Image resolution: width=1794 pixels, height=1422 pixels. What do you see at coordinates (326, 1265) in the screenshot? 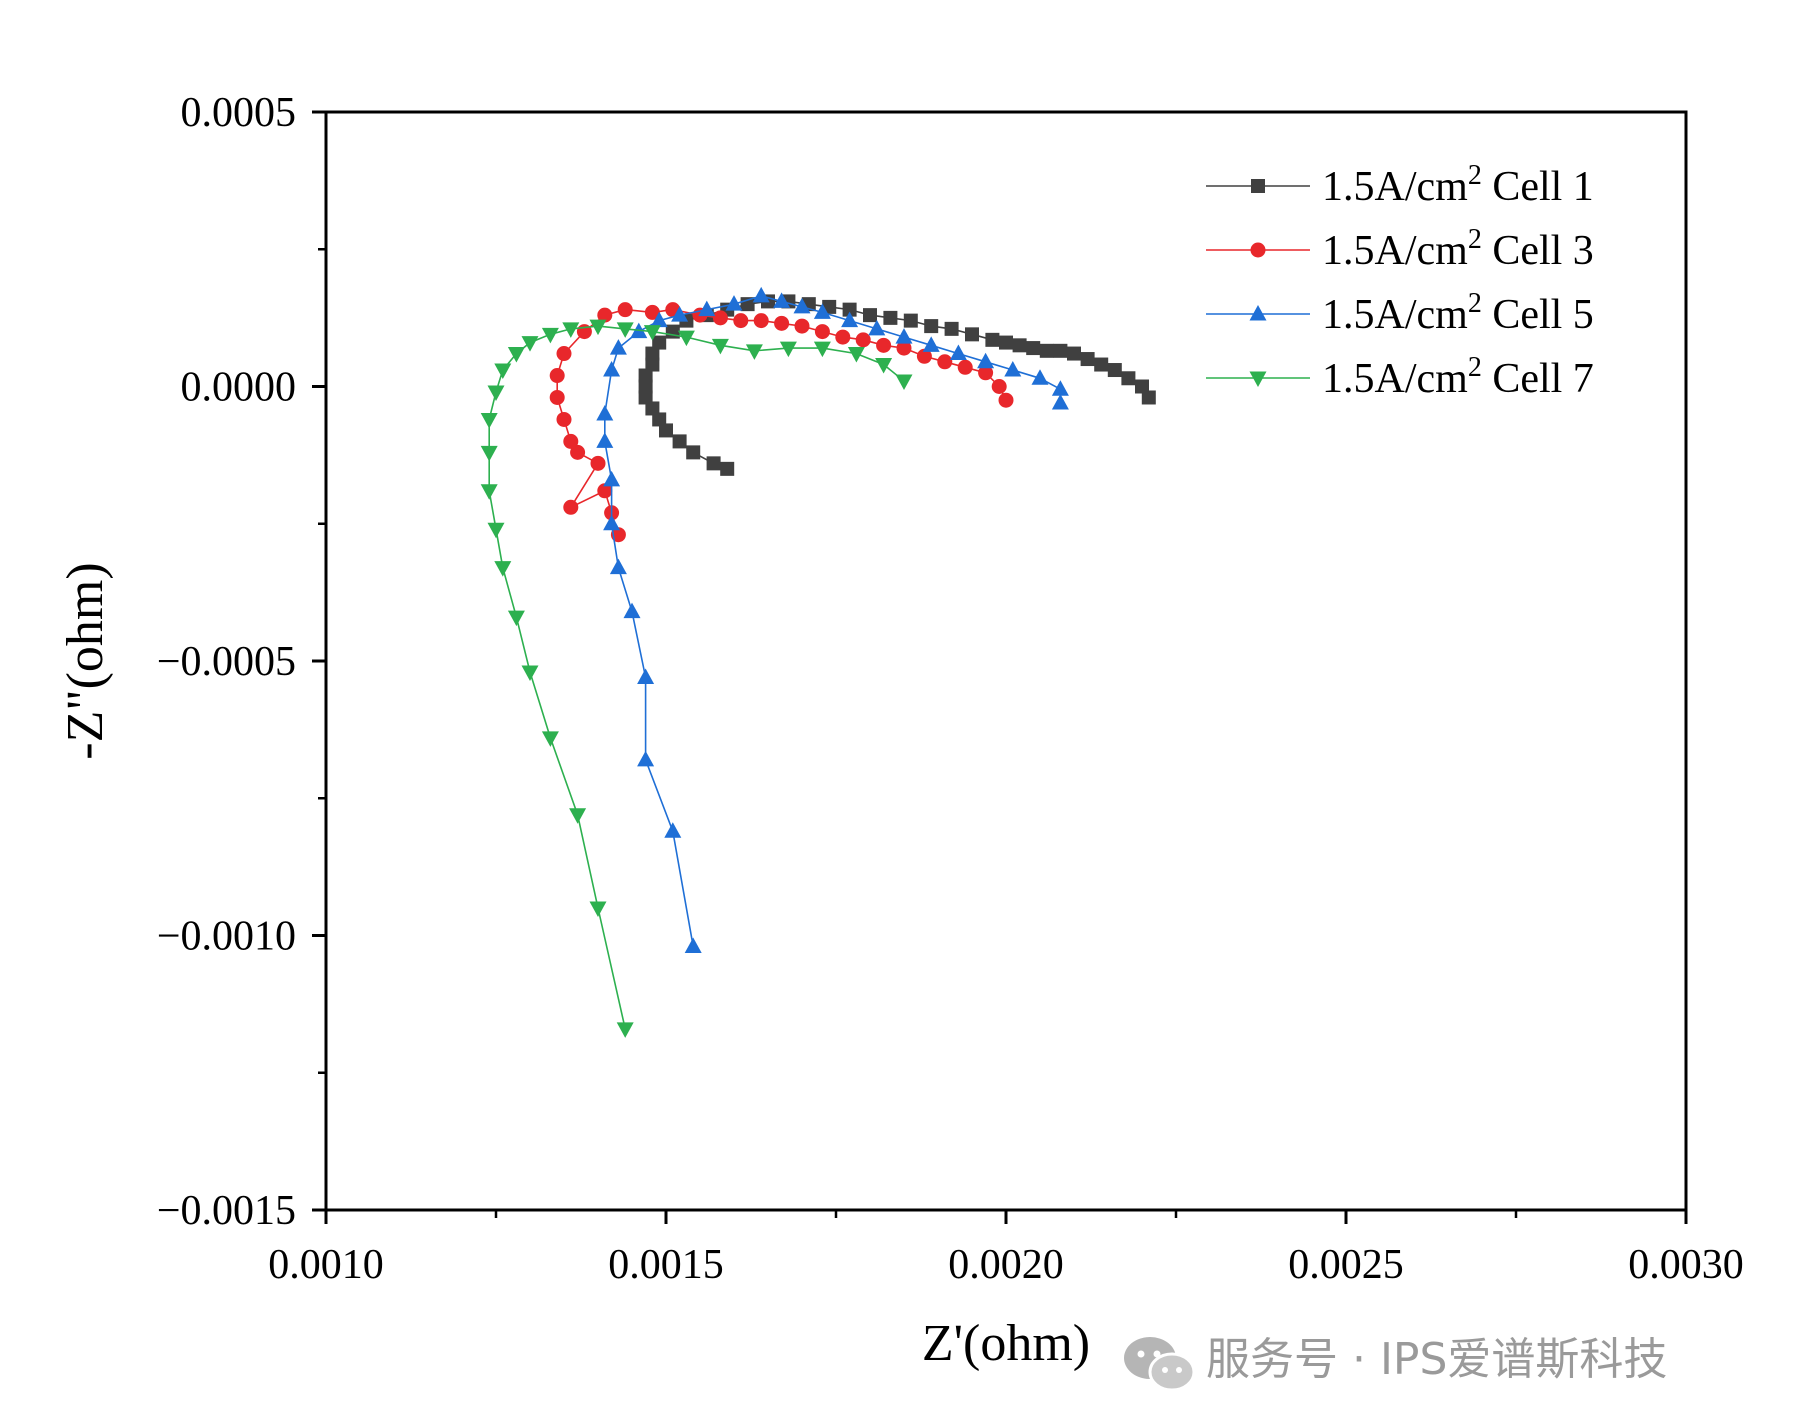
I see `x-tick-label: 0.0010` at bounding box center [326, 1265].